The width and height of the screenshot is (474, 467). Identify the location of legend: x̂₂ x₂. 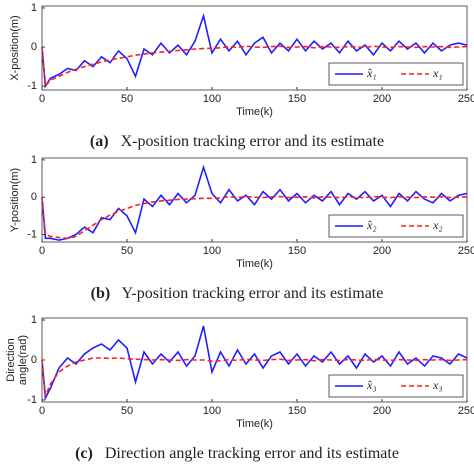
(396, 226).